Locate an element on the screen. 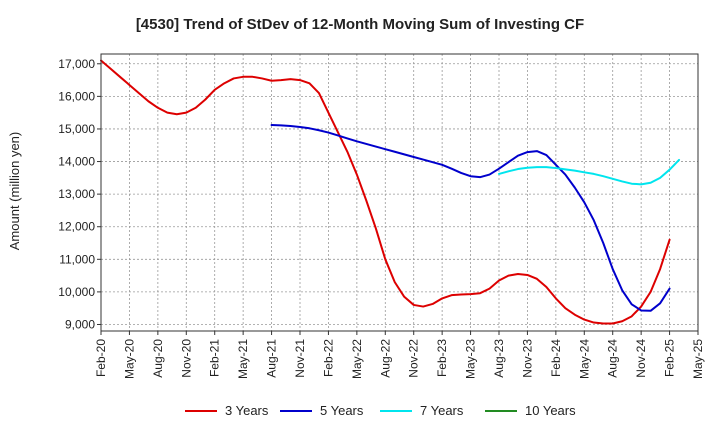 The height and width of the screenshot is (440, 720). legend-label-5-years: 5 Years is located at coordinates (342, 410).